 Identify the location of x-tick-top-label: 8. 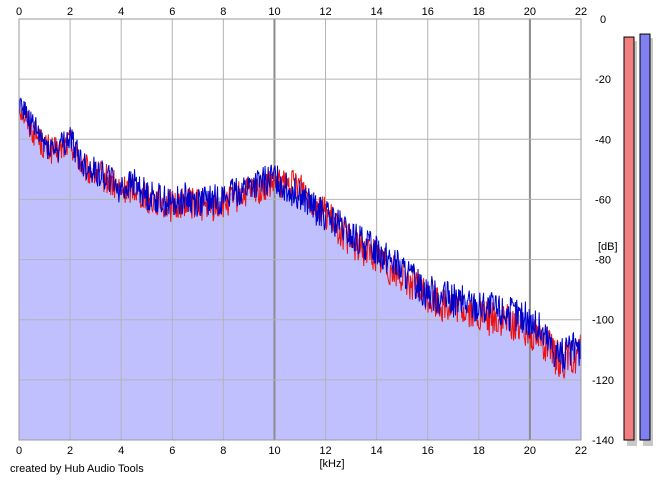
(223, 12).